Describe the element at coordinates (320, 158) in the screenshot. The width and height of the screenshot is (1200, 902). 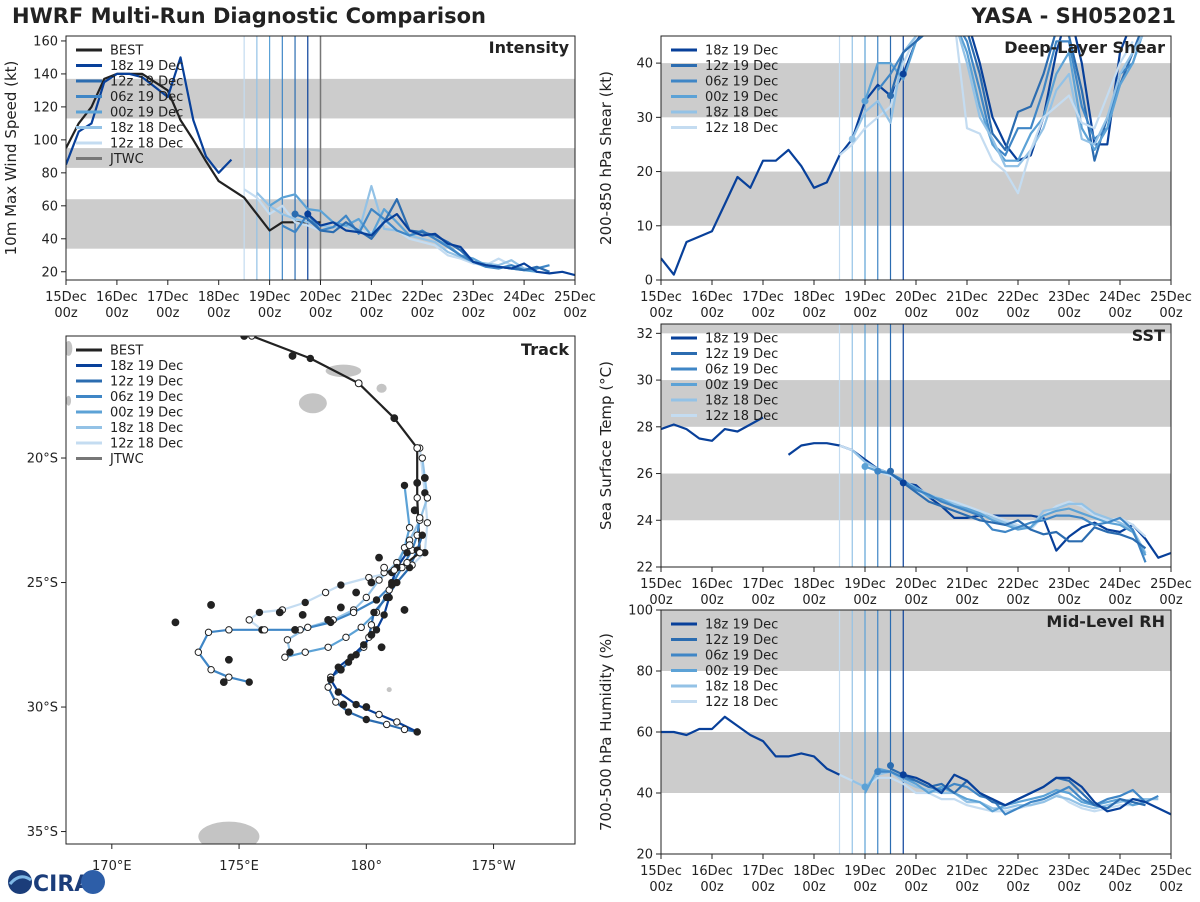
I see `plot-area` at that location.